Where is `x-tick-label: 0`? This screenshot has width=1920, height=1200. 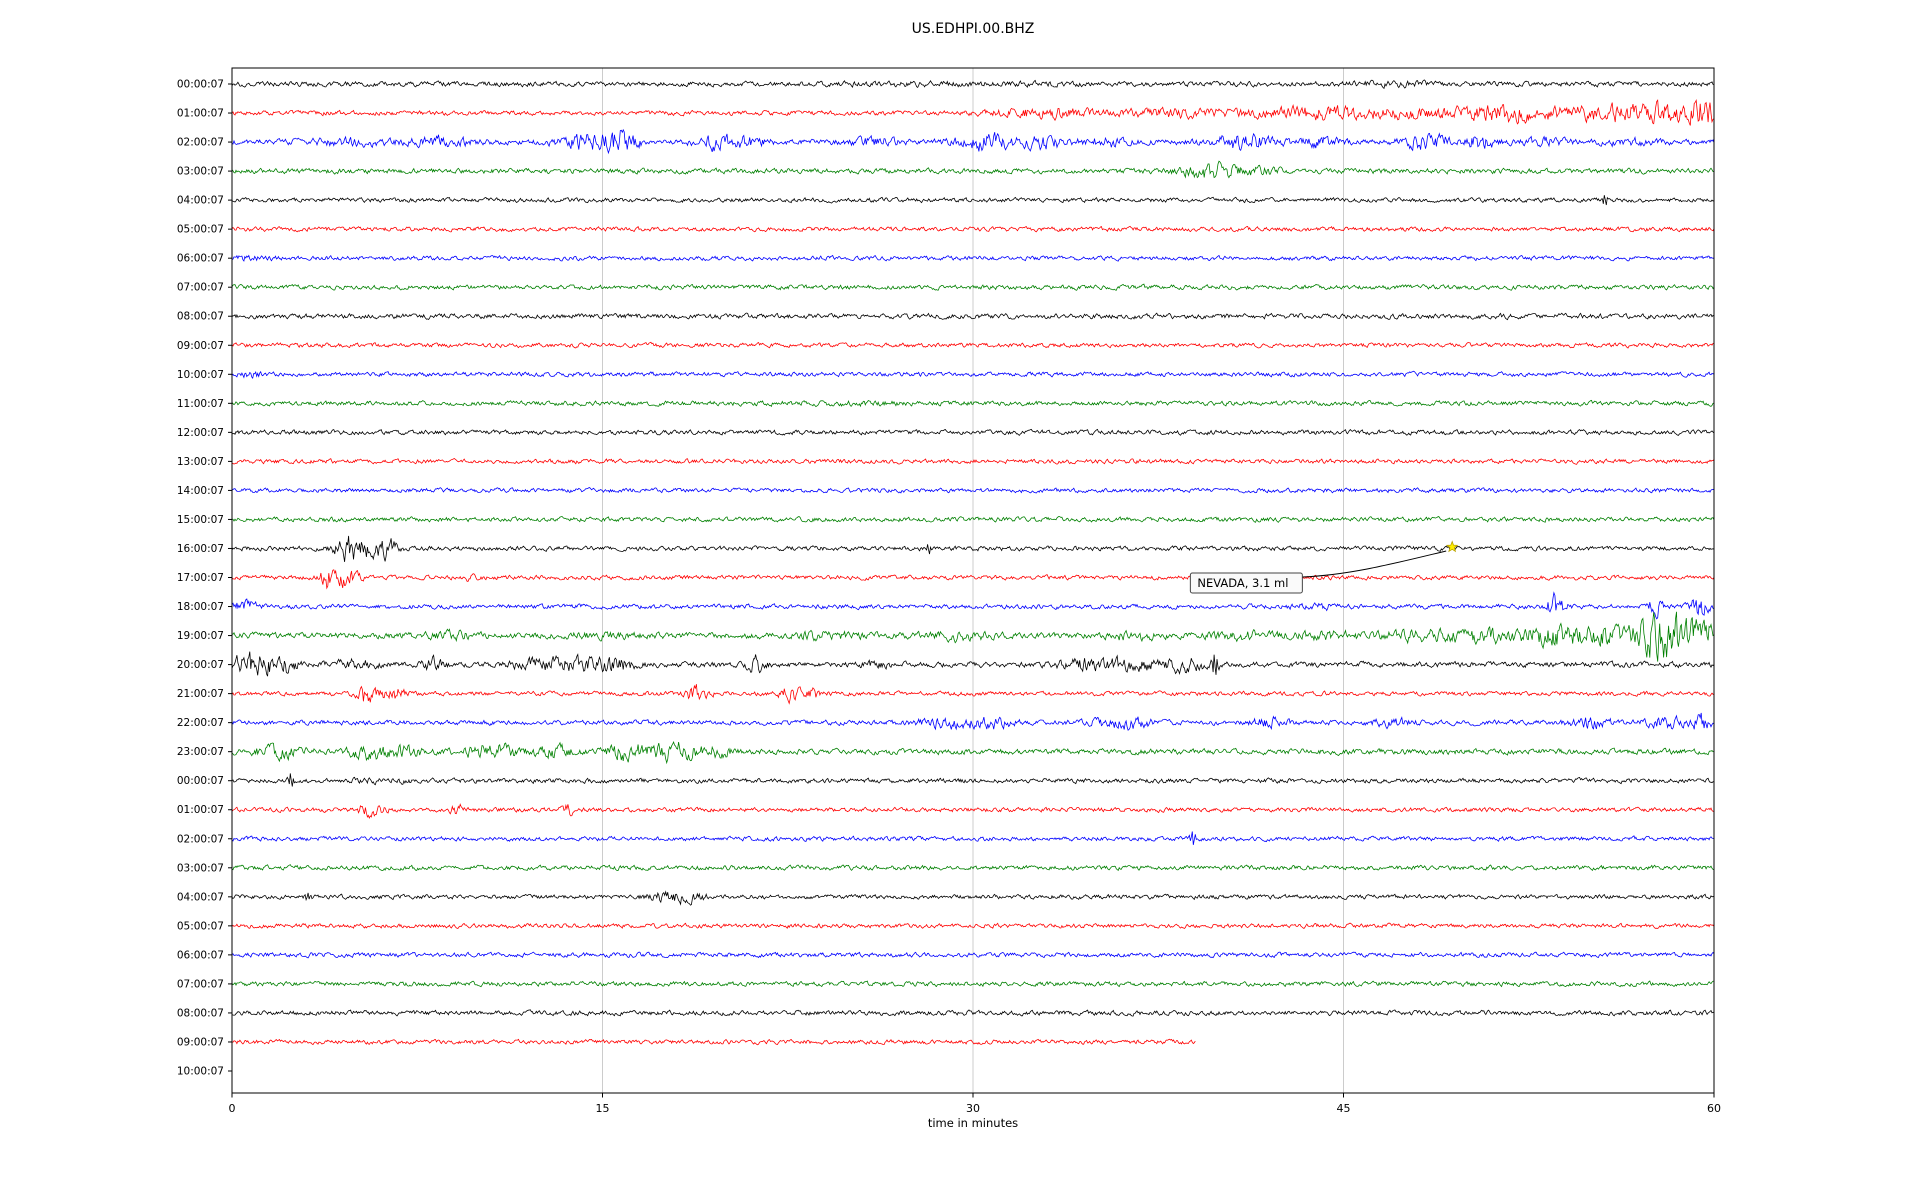 x-tick-label: 0 is located at coordinates (232, 1108).